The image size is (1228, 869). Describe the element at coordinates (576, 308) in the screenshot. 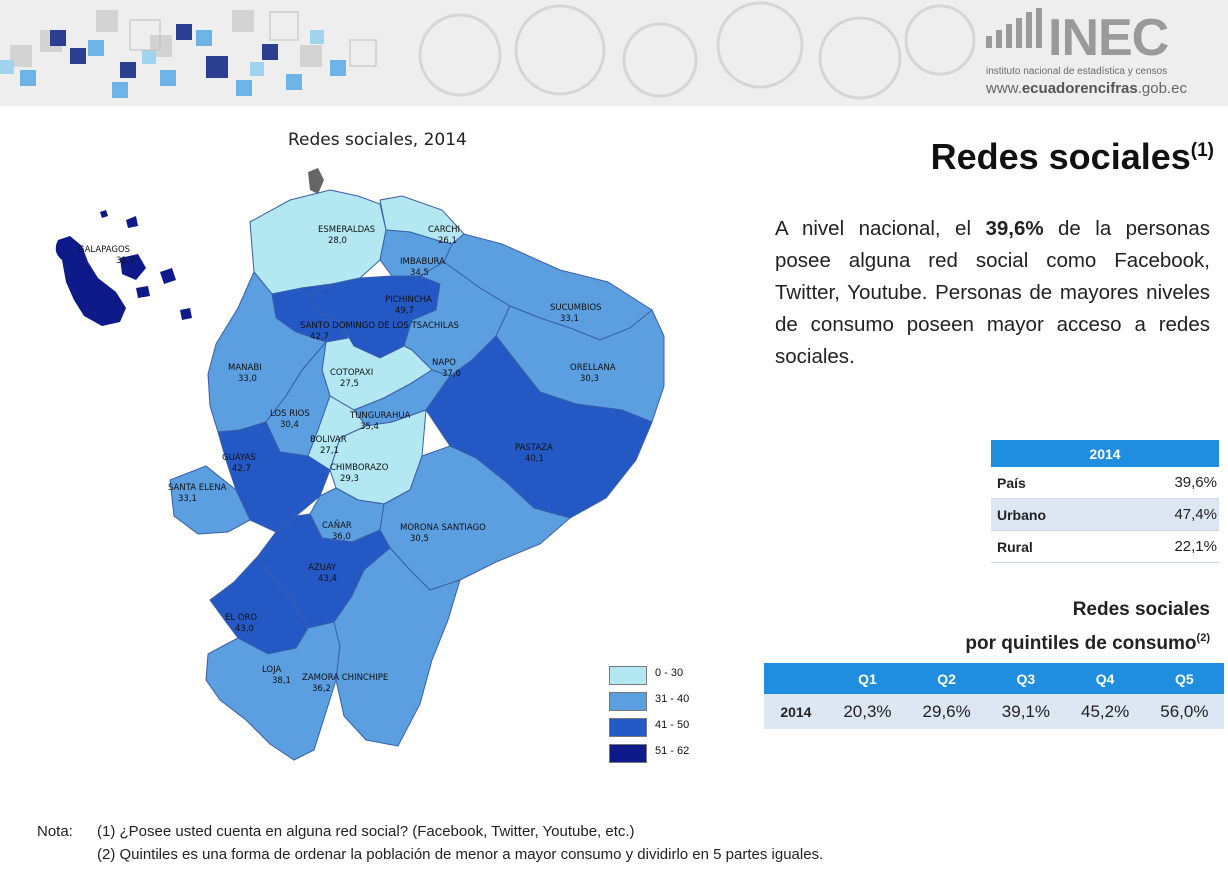

I see `province-name-label: SUCUMBIOS` at that location.